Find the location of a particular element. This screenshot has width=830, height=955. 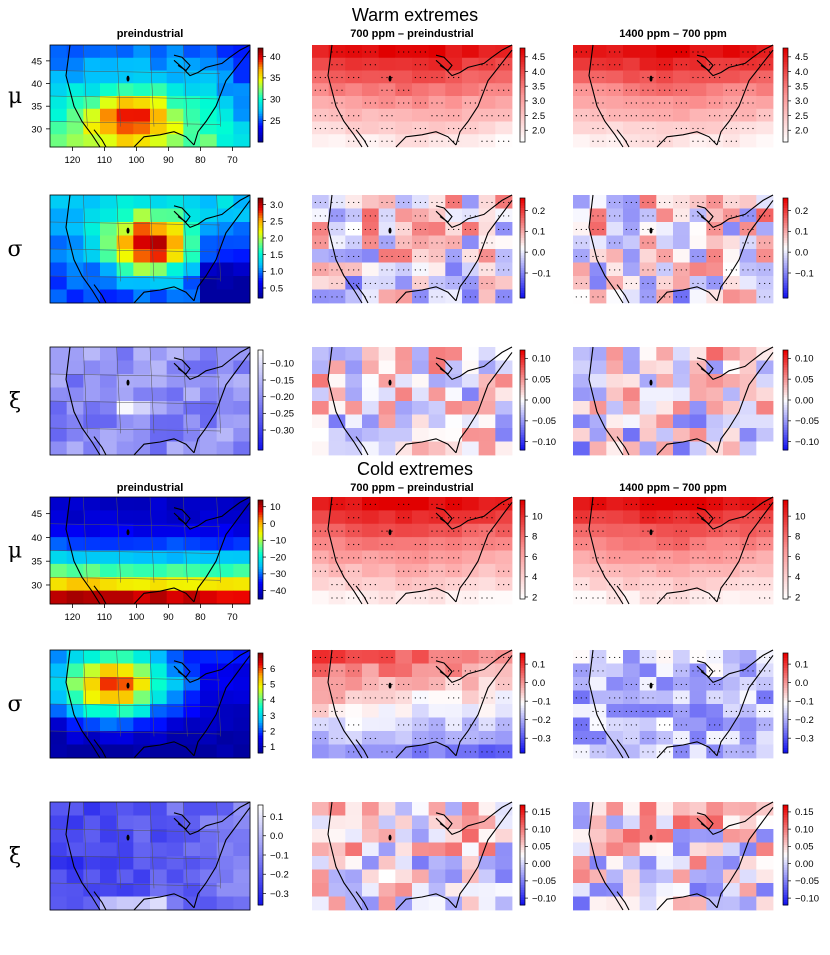

map-panel is located at coordinates (673, 249).